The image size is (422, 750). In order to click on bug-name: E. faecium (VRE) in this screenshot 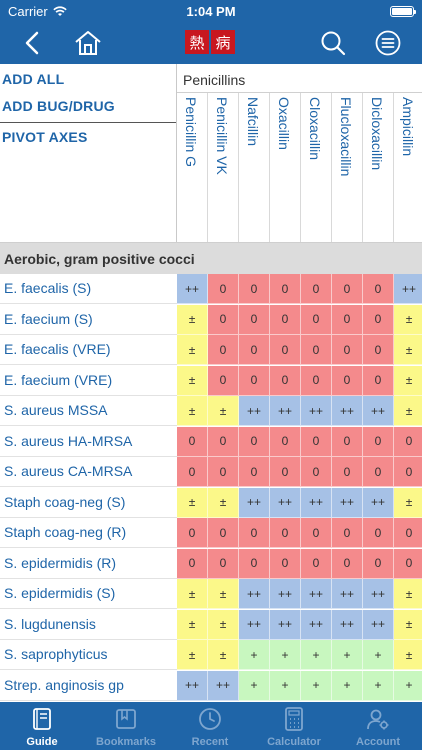, I will do `click(58, 379)`.